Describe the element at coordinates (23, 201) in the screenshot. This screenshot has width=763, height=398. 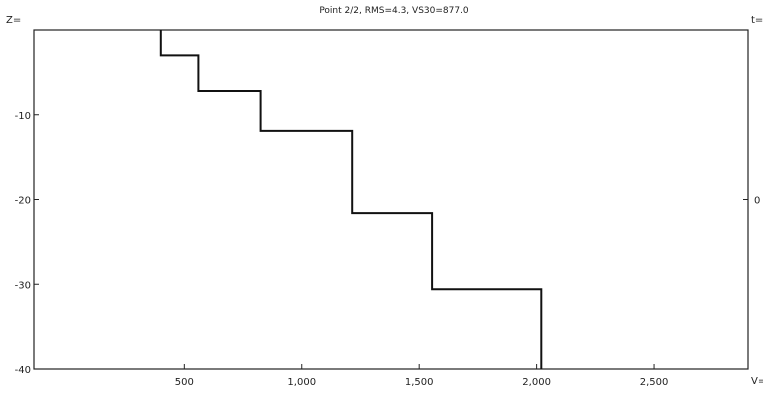
I see `y-tick-label: -20` at that location.